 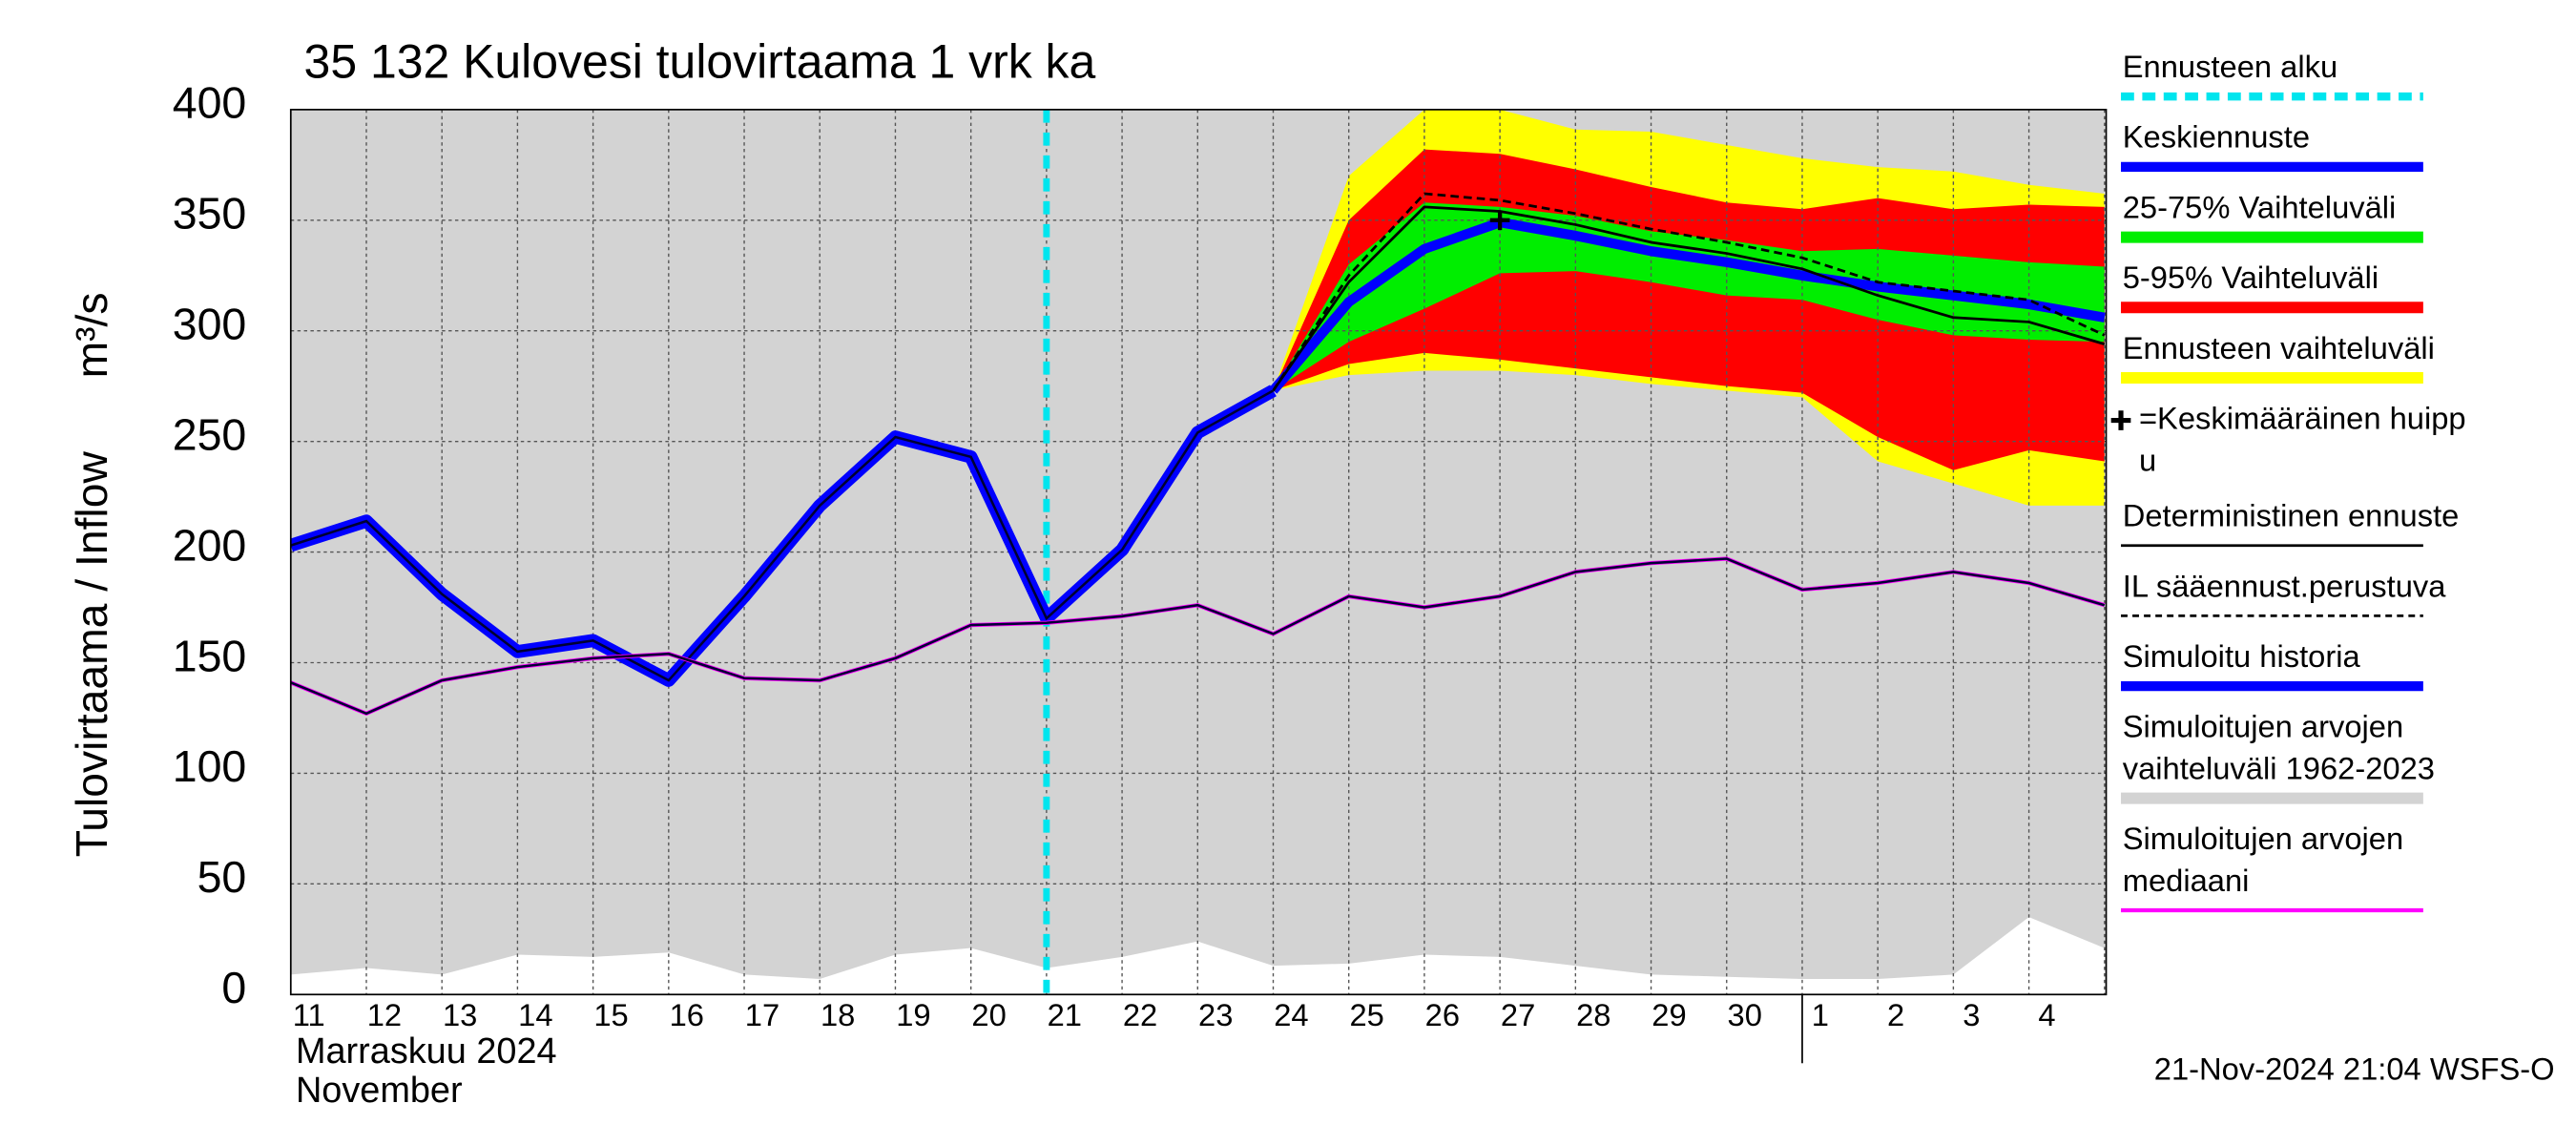 What do you see at coordinates (1669, 1014) in the screenshot?
I see `x-tick-label: 29` at bounding box center [1669, 1014].